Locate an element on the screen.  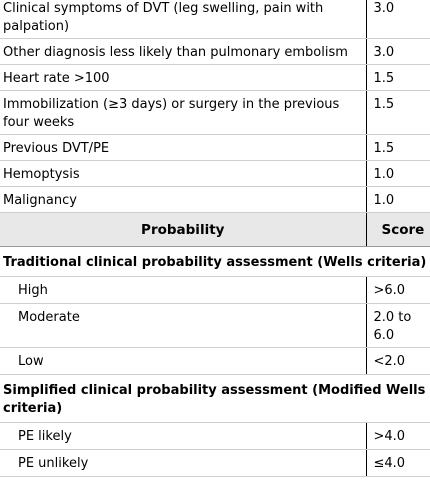
probability-label: PE likely is located at coordinates (183, 436).